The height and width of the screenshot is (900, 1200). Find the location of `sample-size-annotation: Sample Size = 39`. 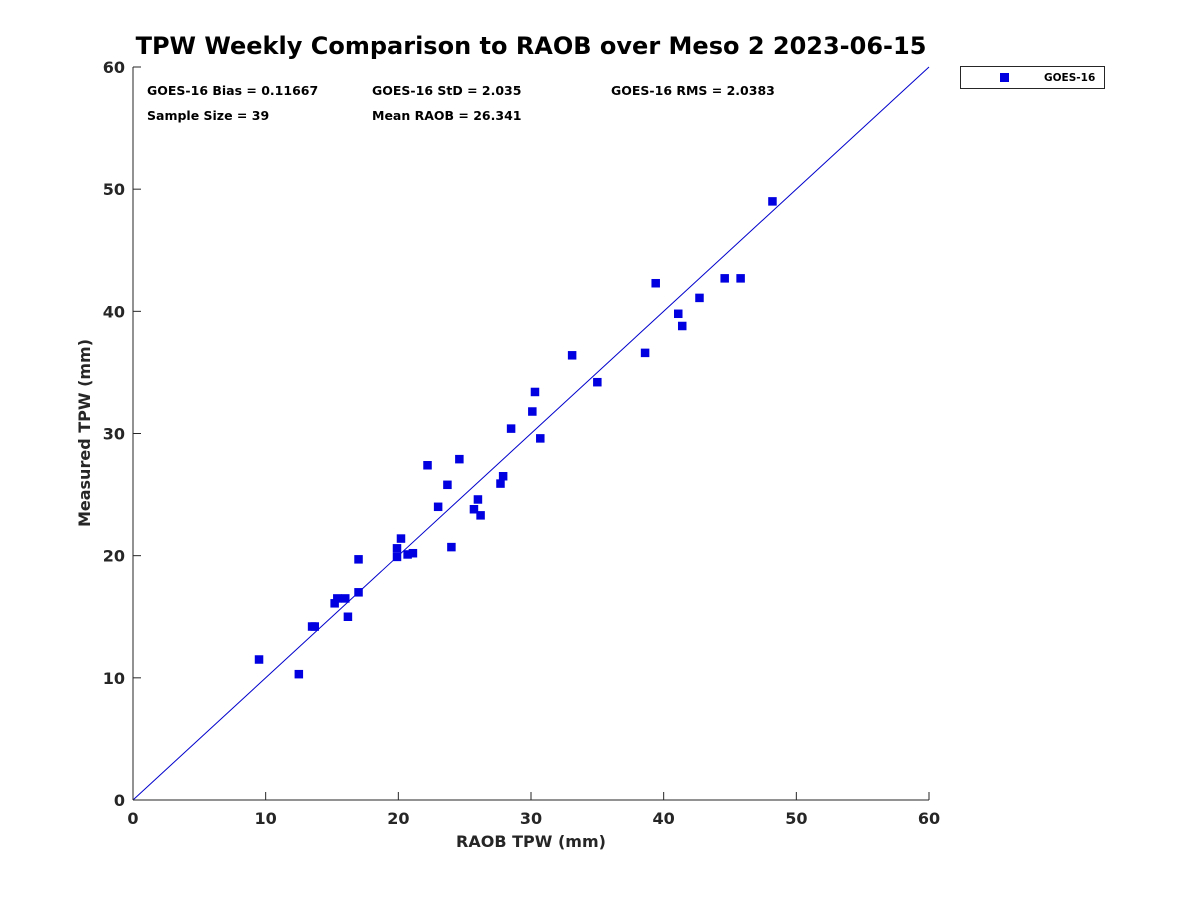

sample-size-annotation: Sample Size = 39 is located at coordinates (208, 115).